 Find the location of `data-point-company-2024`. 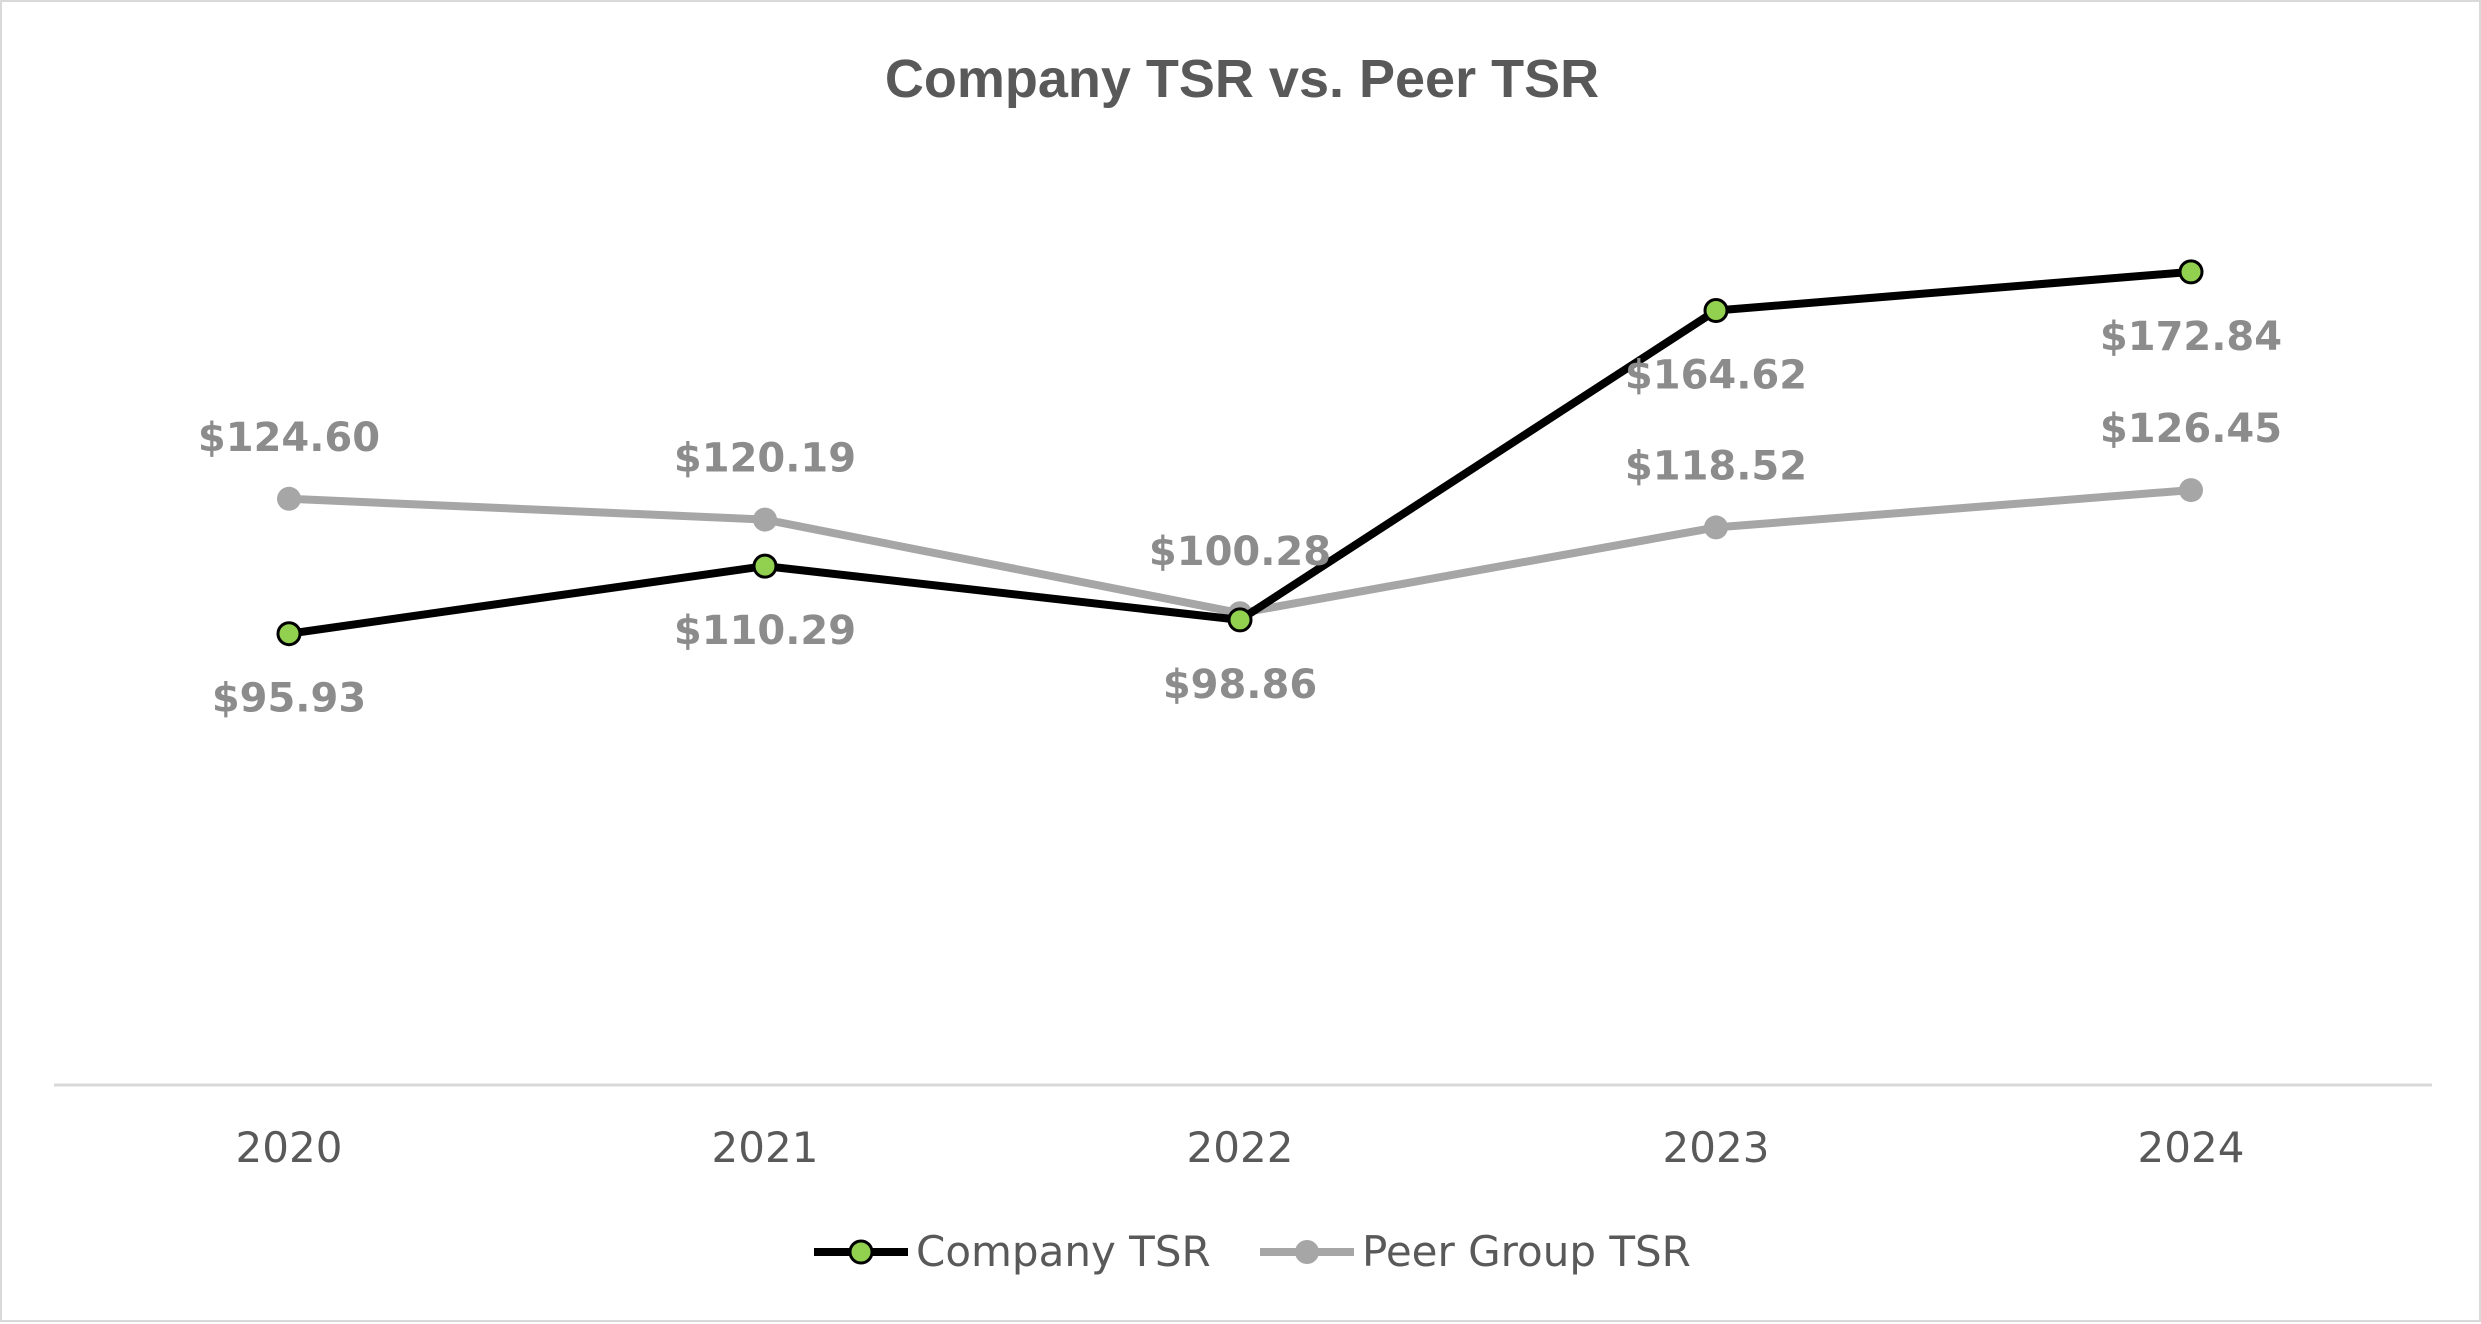

data-point-company-2024 is located at coordinates (2191, 272).